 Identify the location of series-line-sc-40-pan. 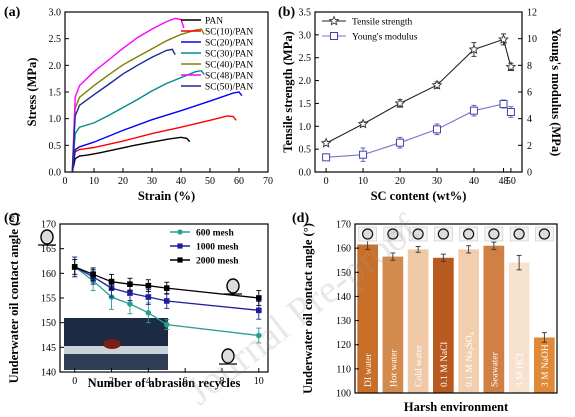
(138, 100).